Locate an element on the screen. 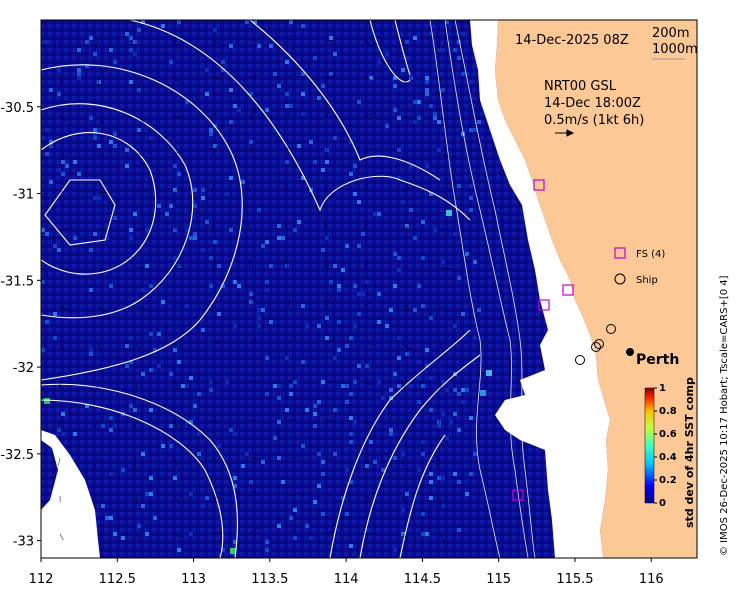 This screenshot has width=740, height=592. x-tick-label: 112.5 is located at coordinates (117, 579).